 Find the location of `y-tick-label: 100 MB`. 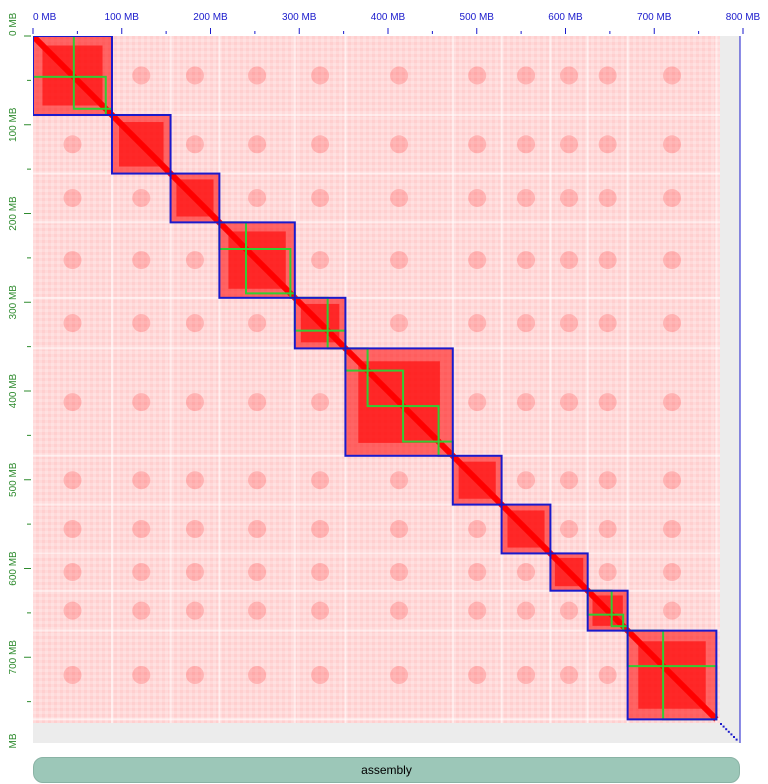

y-tick-label: 100 MB is located at coordinates (13, 124).